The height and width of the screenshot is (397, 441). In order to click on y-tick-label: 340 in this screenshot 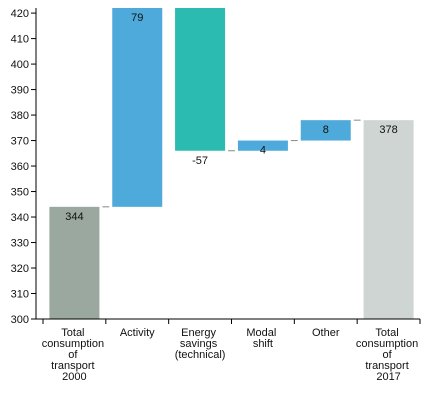, I will do `click(20, 218)`.